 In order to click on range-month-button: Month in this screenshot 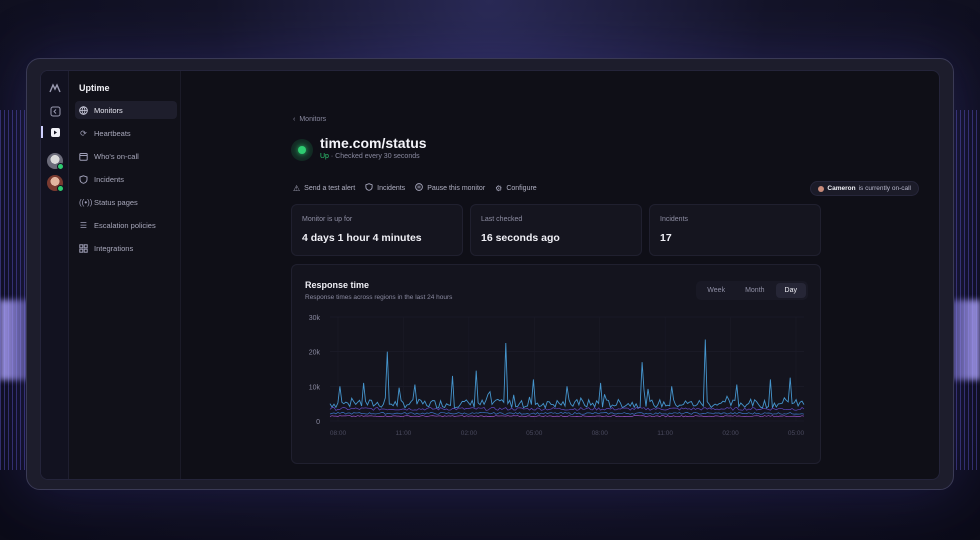, I will do `click(755, 290)`.